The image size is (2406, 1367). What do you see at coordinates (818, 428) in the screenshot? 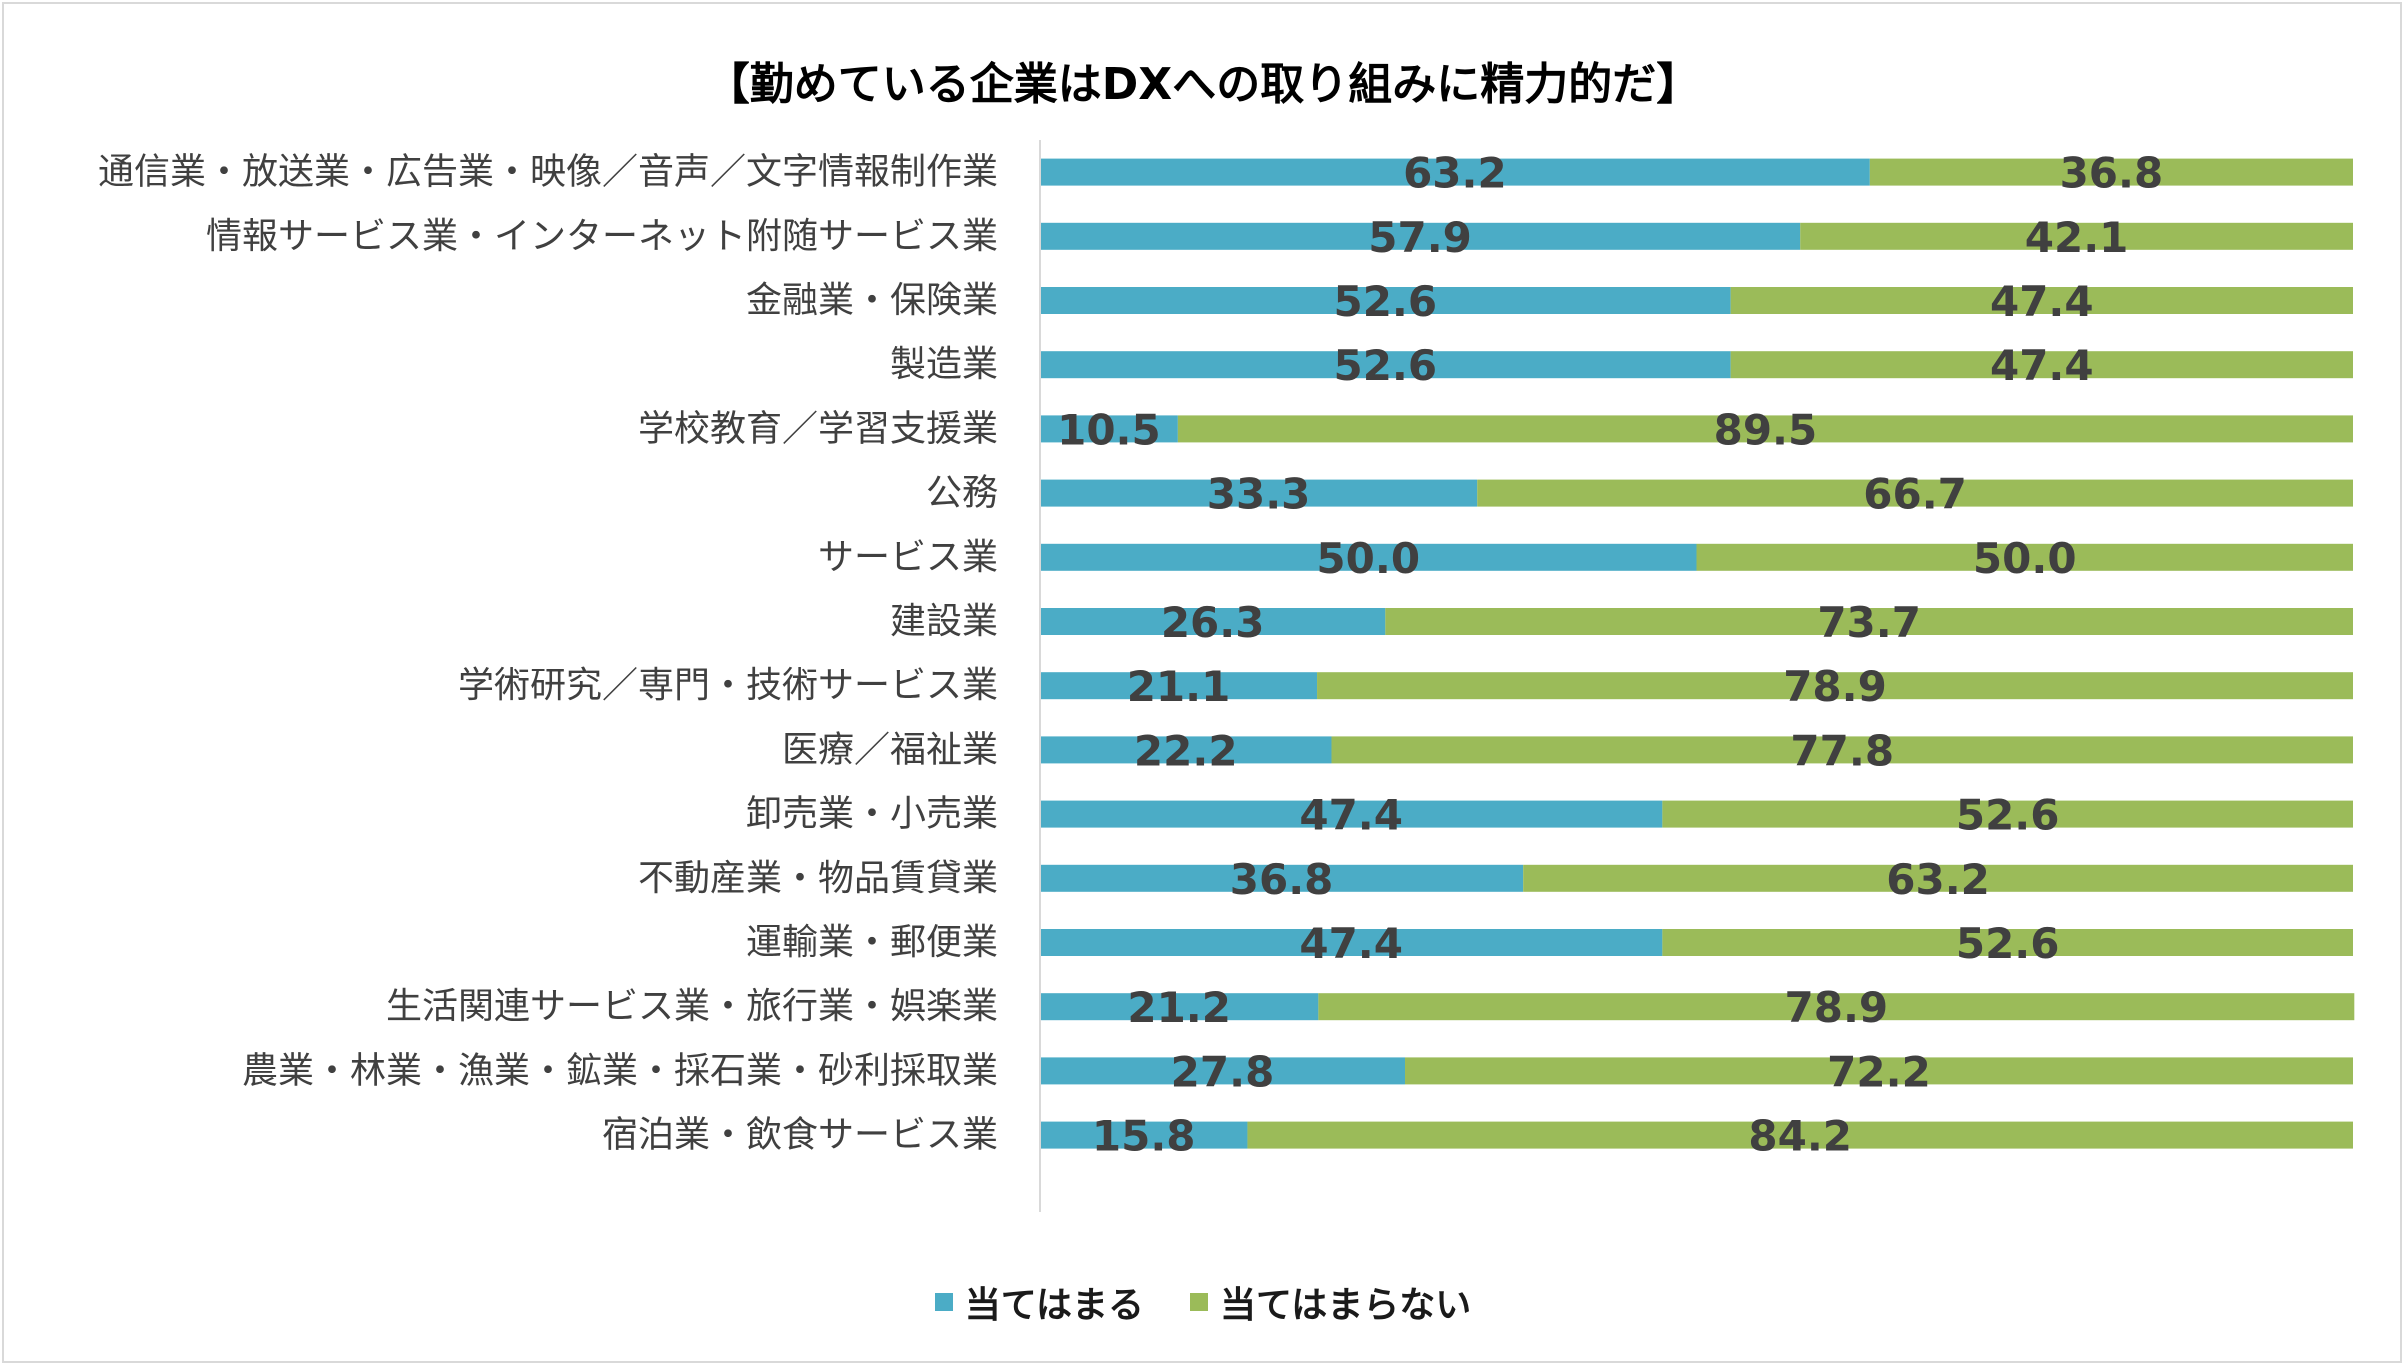
I see `category-label: 学校教育／学習支援業` at bounding box center [818, 428].